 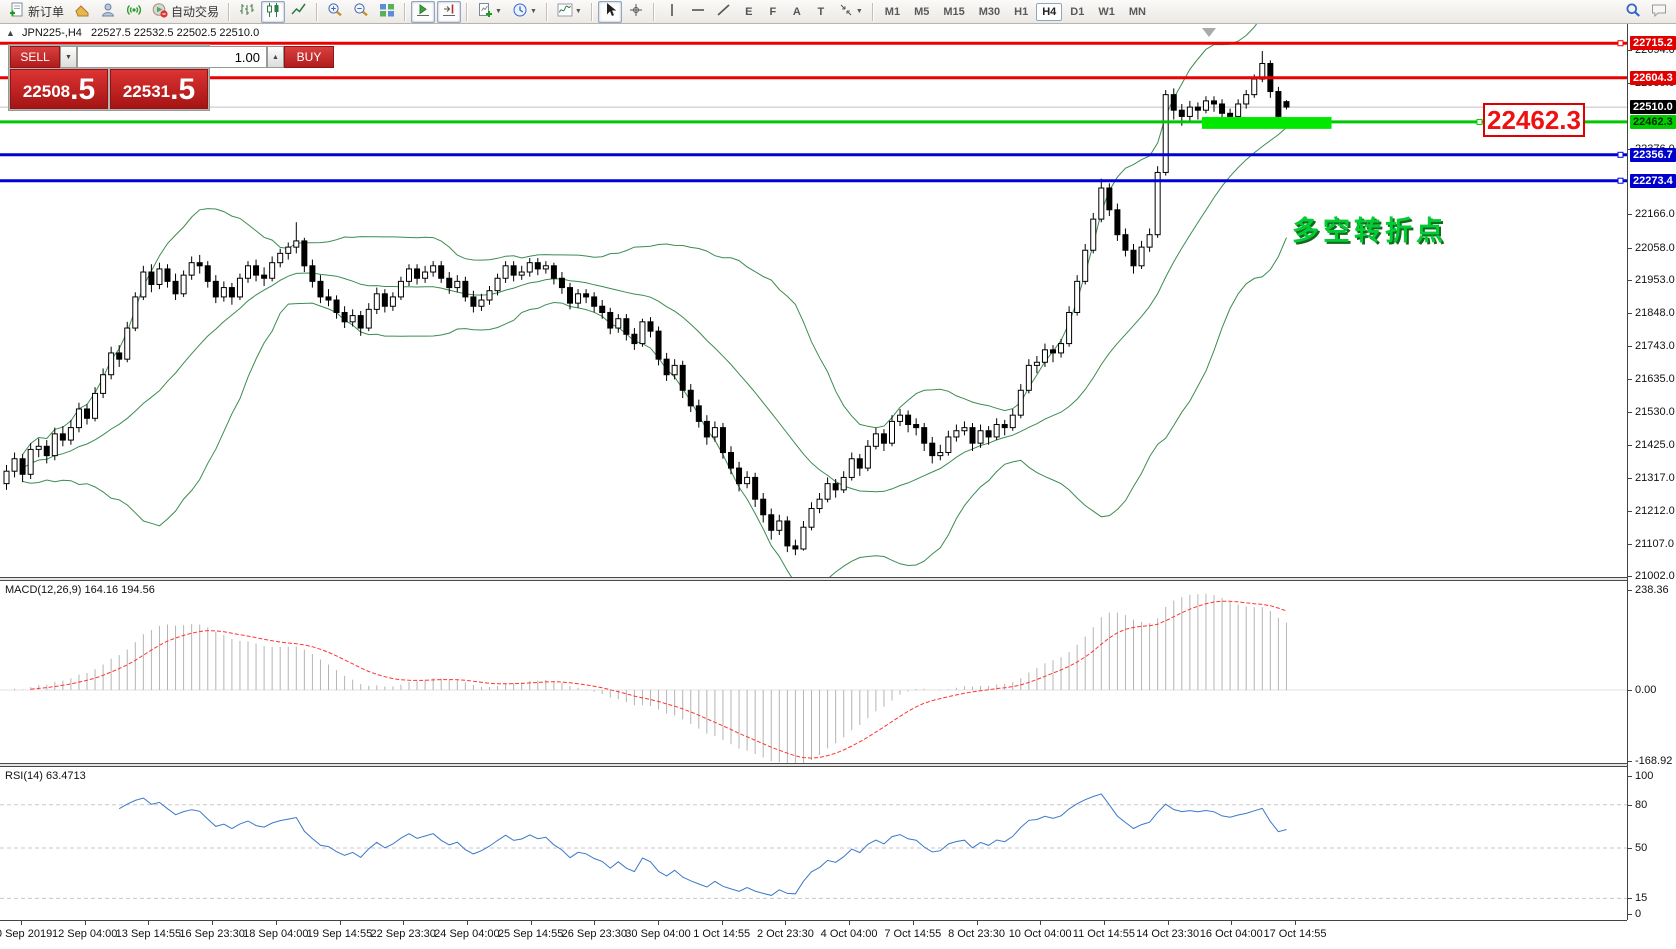 What do you see at coordinates (922, 11) in the screenshot?
I see `timeframe-m5-button: M5` at bounding box center [922, 11].